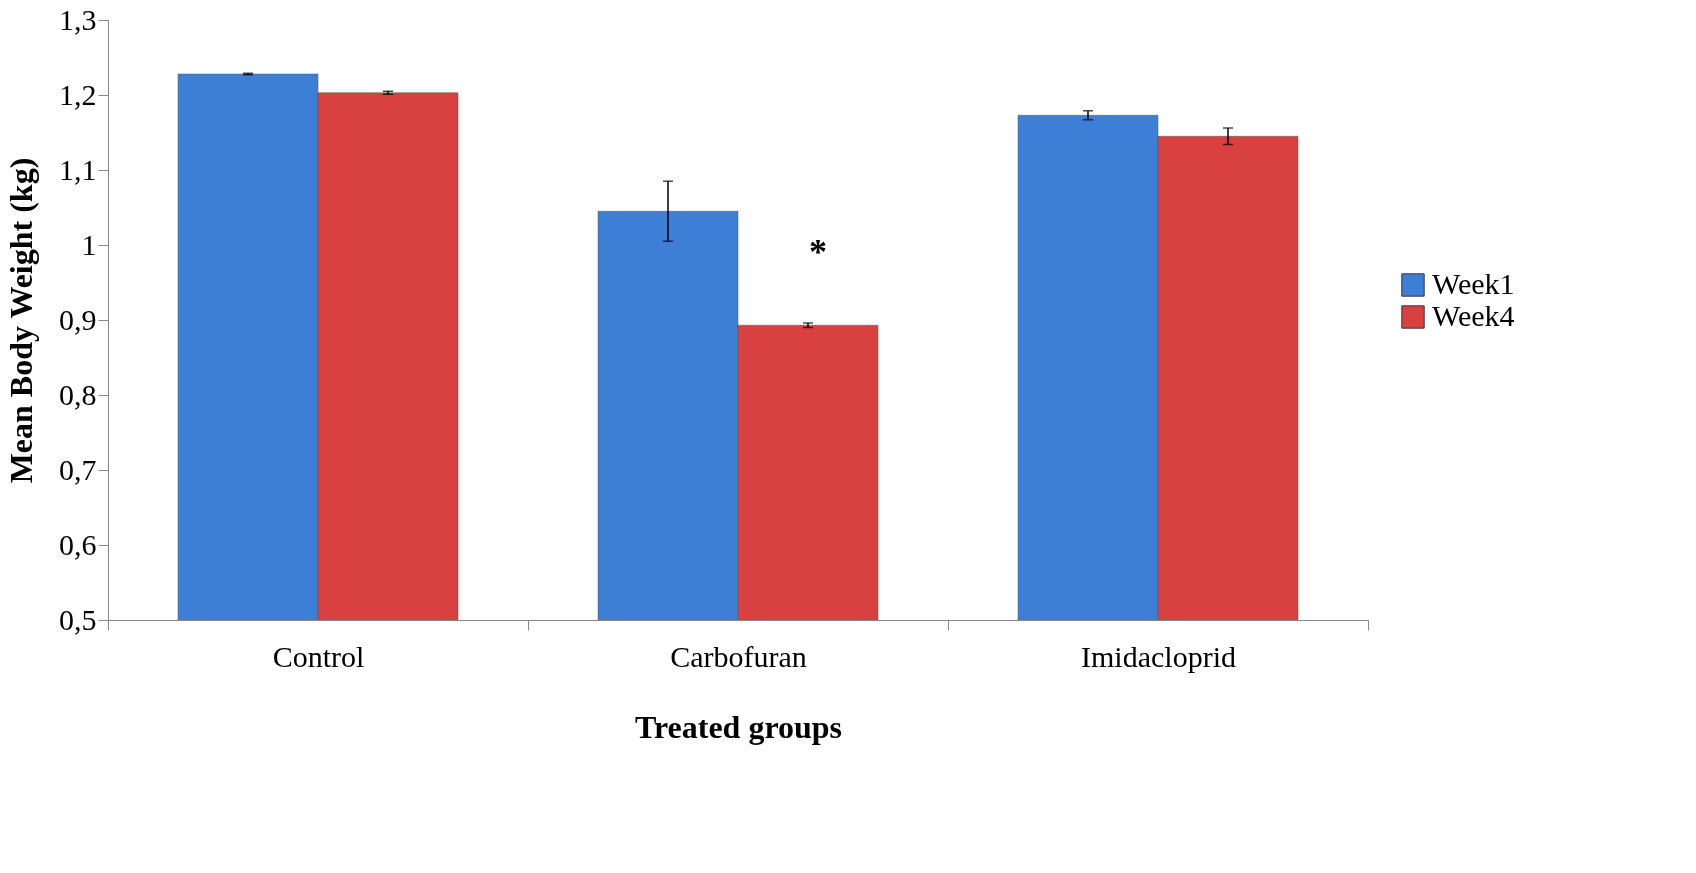  I want to click on y-tick-label: 0,8, so click(78, 394).